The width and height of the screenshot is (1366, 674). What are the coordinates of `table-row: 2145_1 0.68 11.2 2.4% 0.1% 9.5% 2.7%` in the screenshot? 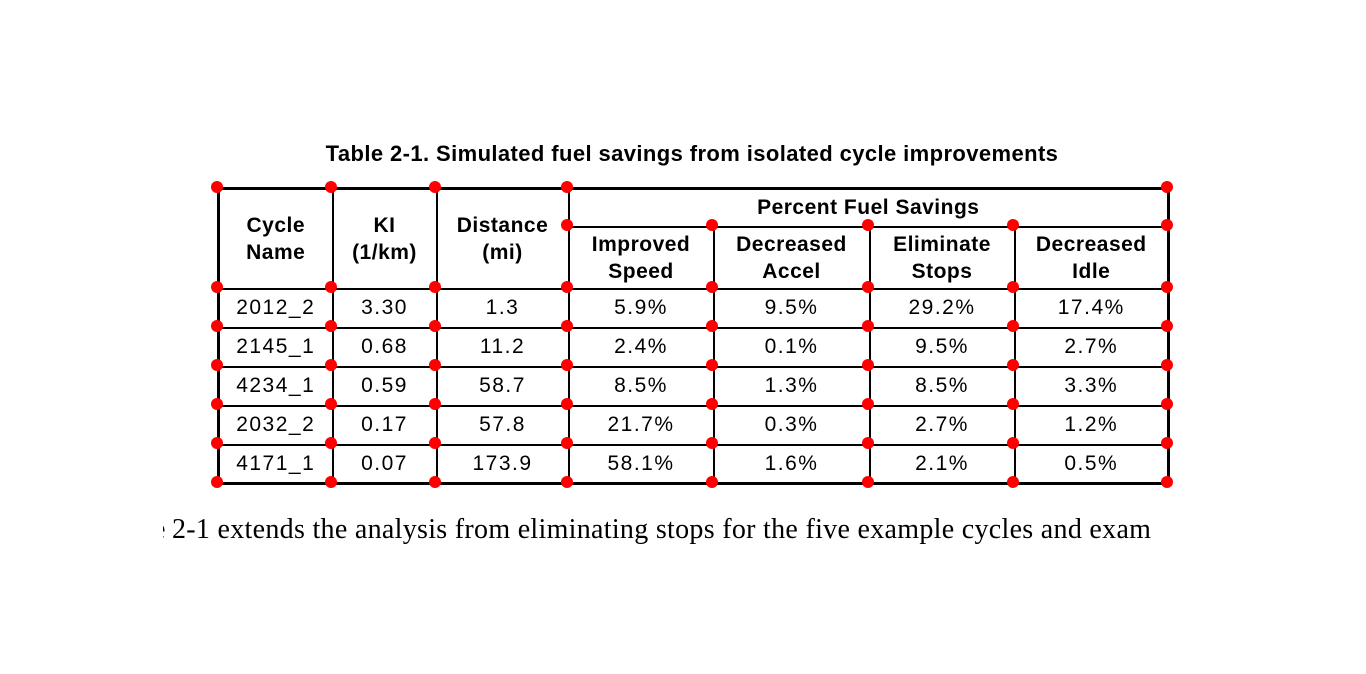 It's located at (693, 347).